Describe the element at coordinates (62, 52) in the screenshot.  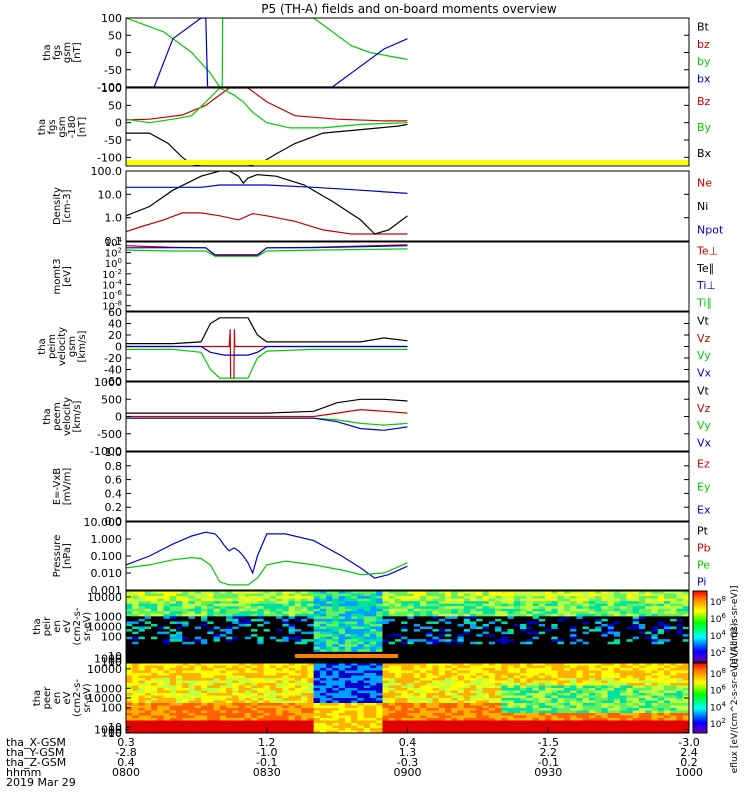
I see `y-axis-label: thafgsgsm[nT]` at that location.